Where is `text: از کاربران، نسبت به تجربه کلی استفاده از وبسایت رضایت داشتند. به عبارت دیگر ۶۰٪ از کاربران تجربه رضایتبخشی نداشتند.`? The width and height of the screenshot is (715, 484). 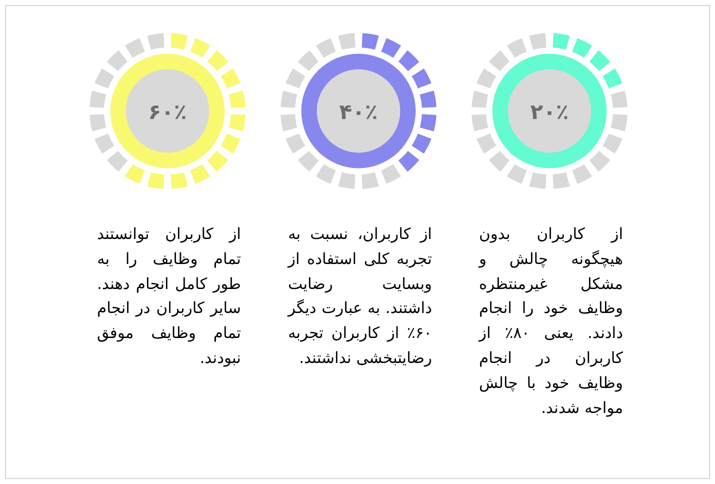 text: از کاربران، نسبت به تجربه کلی استفاده از وبسایت رضایت داشتند. به عبارت دیگر ۶۰٪ از کاربران تجربه رضایتبخشی نداشتند. is located at coordinates (360, 296).